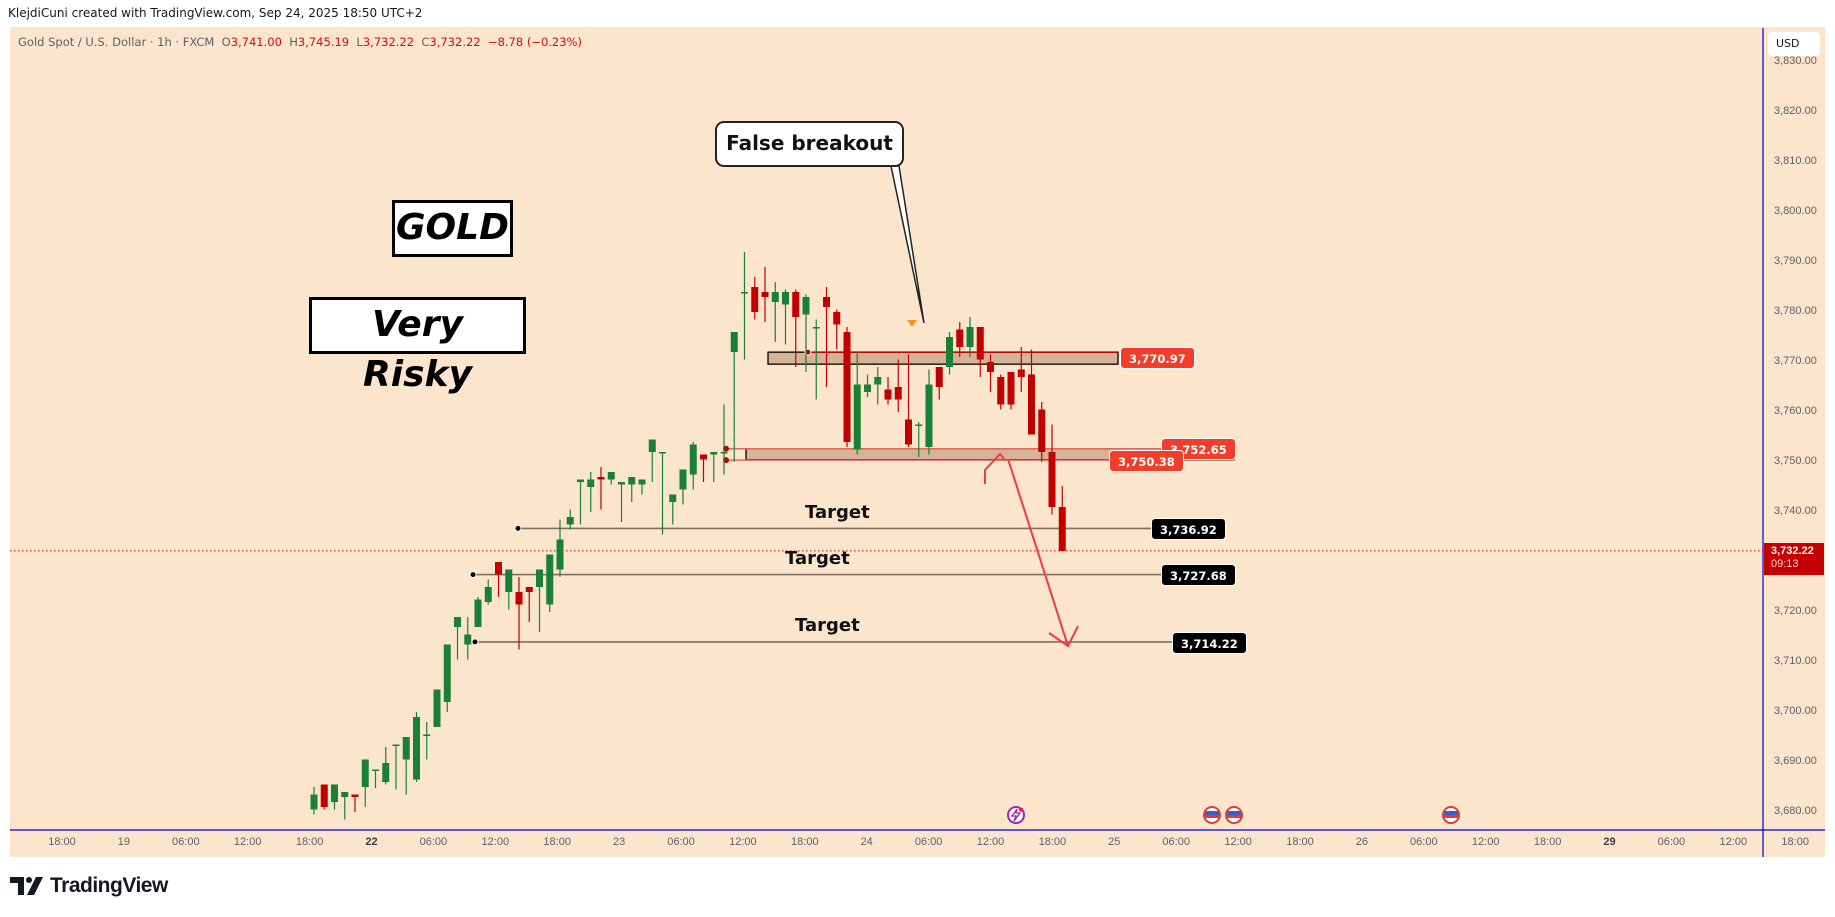 The width and height of the screenshot is (1835, 917). What do you see at coordinates (1795, 761) in the screenshot?
I see `price-tick: 3,690.00` at bounding box center [1795, 761].